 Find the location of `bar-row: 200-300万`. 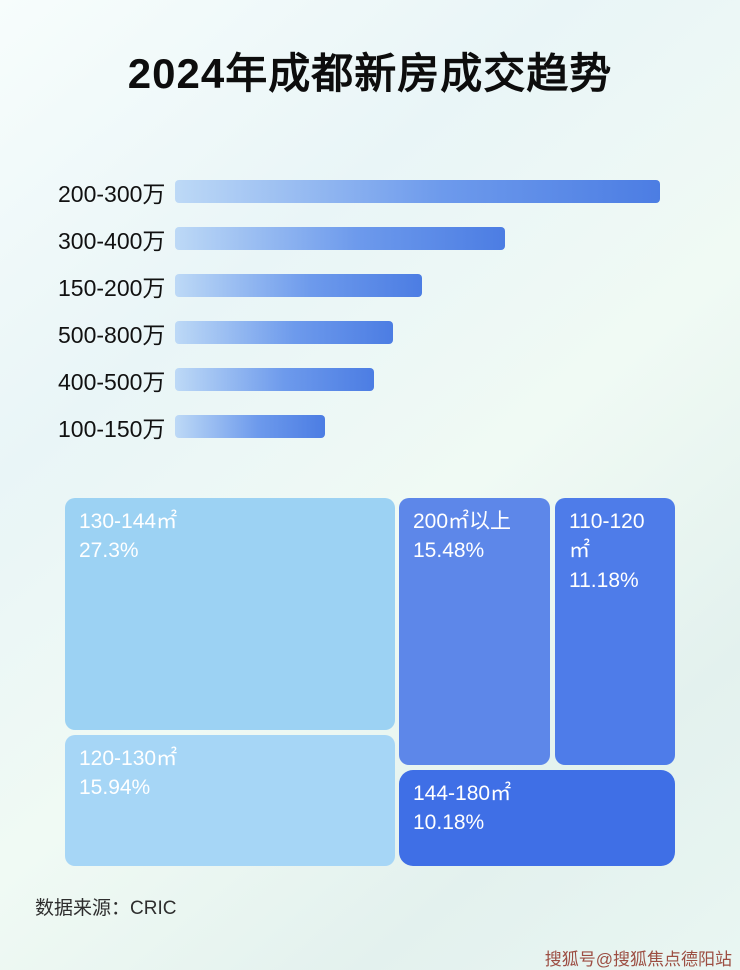

bar-row: 200-300万 is located at coordinates (389, 193).